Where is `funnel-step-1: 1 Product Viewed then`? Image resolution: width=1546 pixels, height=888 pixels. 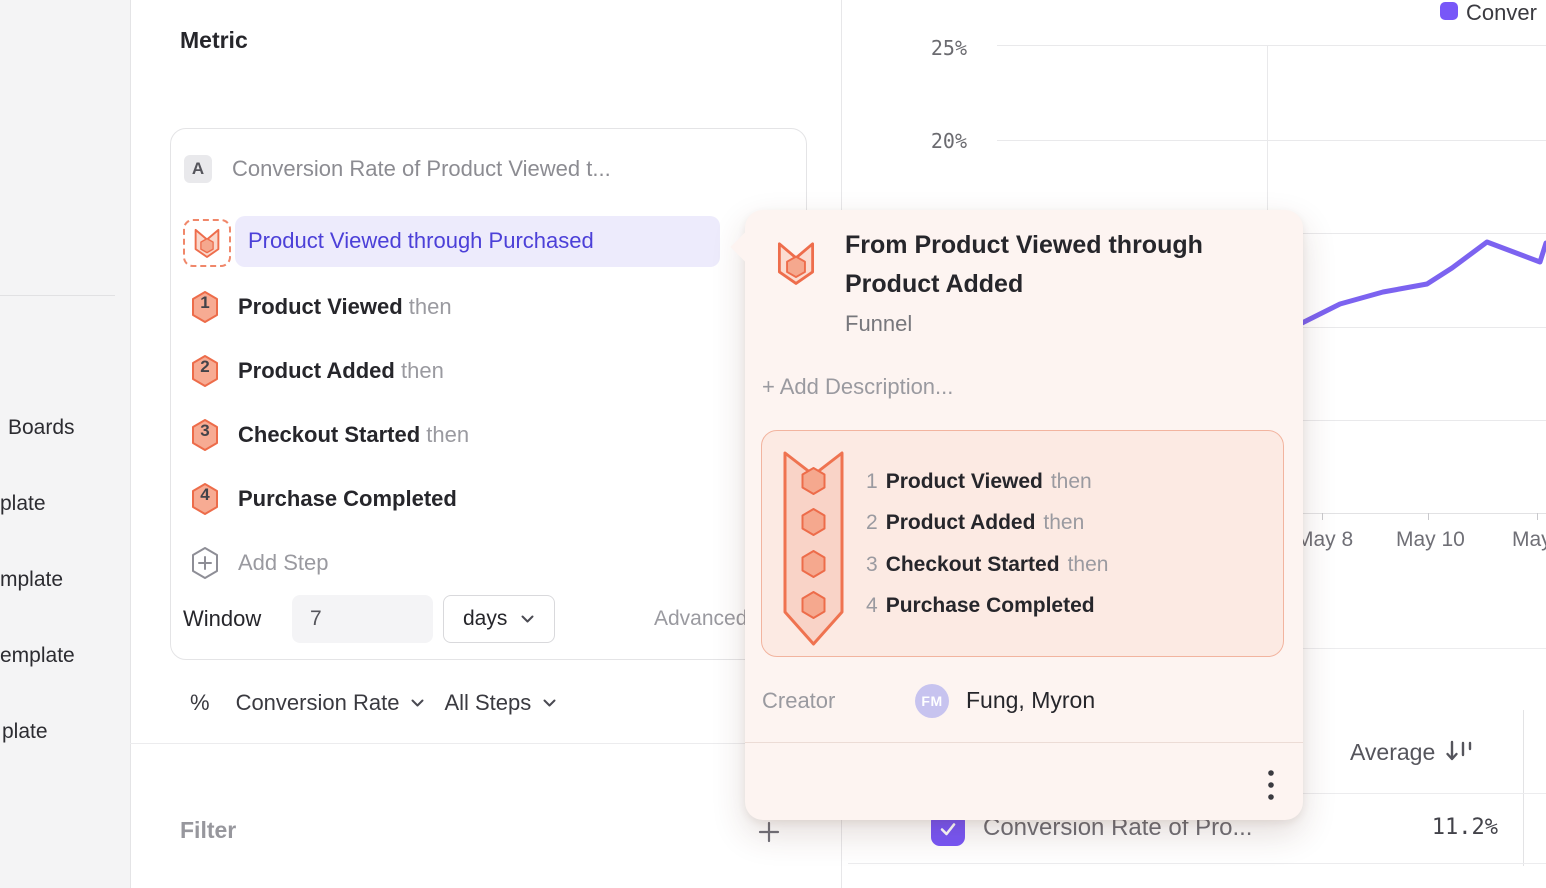
funnel-step-1: 1 Product Viewed then is located at coordinates (490, 307).